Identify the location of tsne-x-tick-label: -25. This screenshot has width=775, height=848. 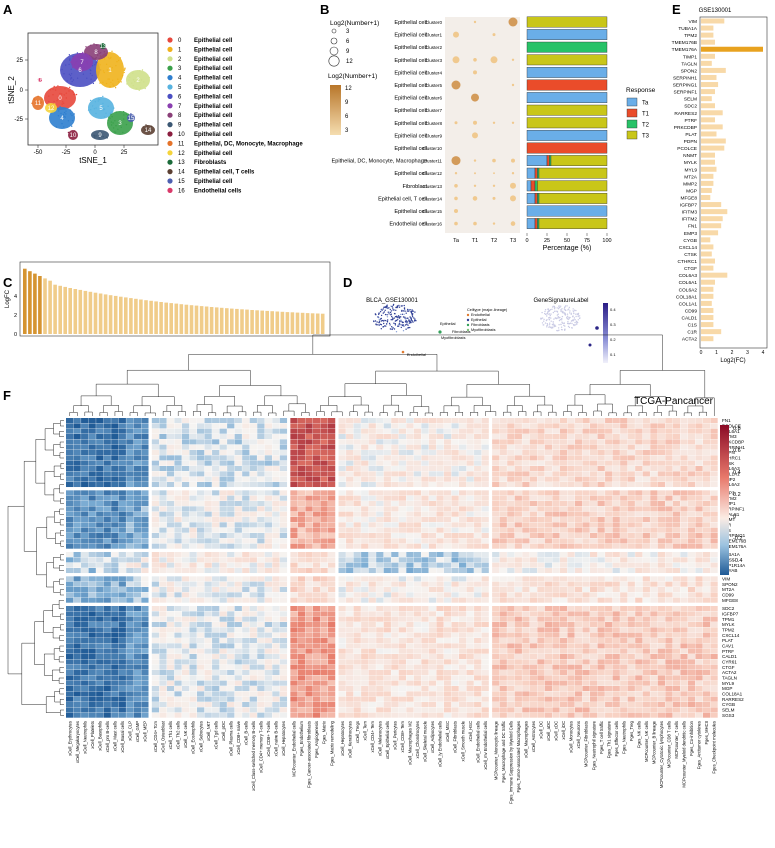
(66, 153).